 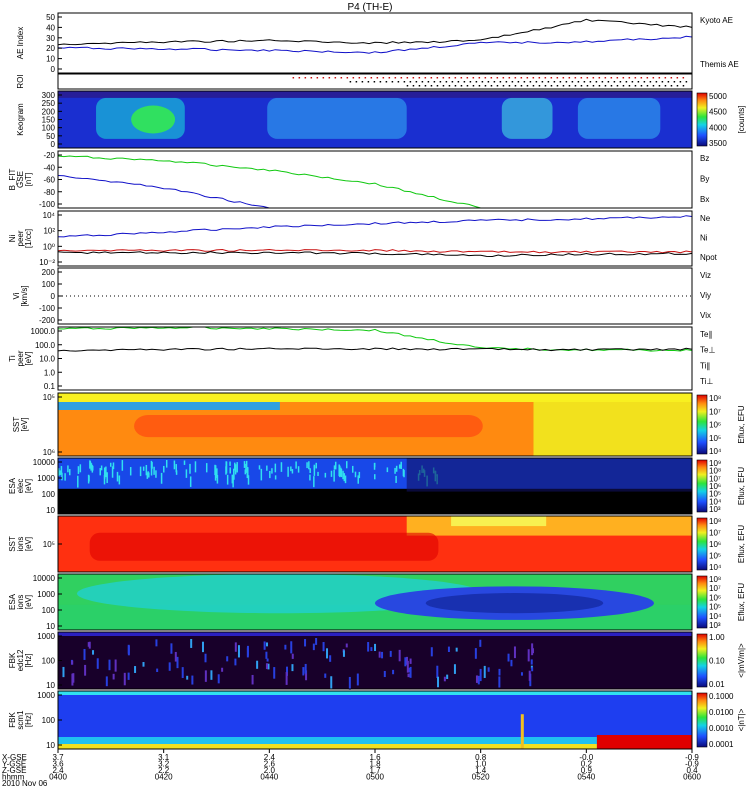 What do you see at coordinates (715, 607) in the screenshot?
I see `colorbar-tick: 10⁵` at bounding box center [715, 607].